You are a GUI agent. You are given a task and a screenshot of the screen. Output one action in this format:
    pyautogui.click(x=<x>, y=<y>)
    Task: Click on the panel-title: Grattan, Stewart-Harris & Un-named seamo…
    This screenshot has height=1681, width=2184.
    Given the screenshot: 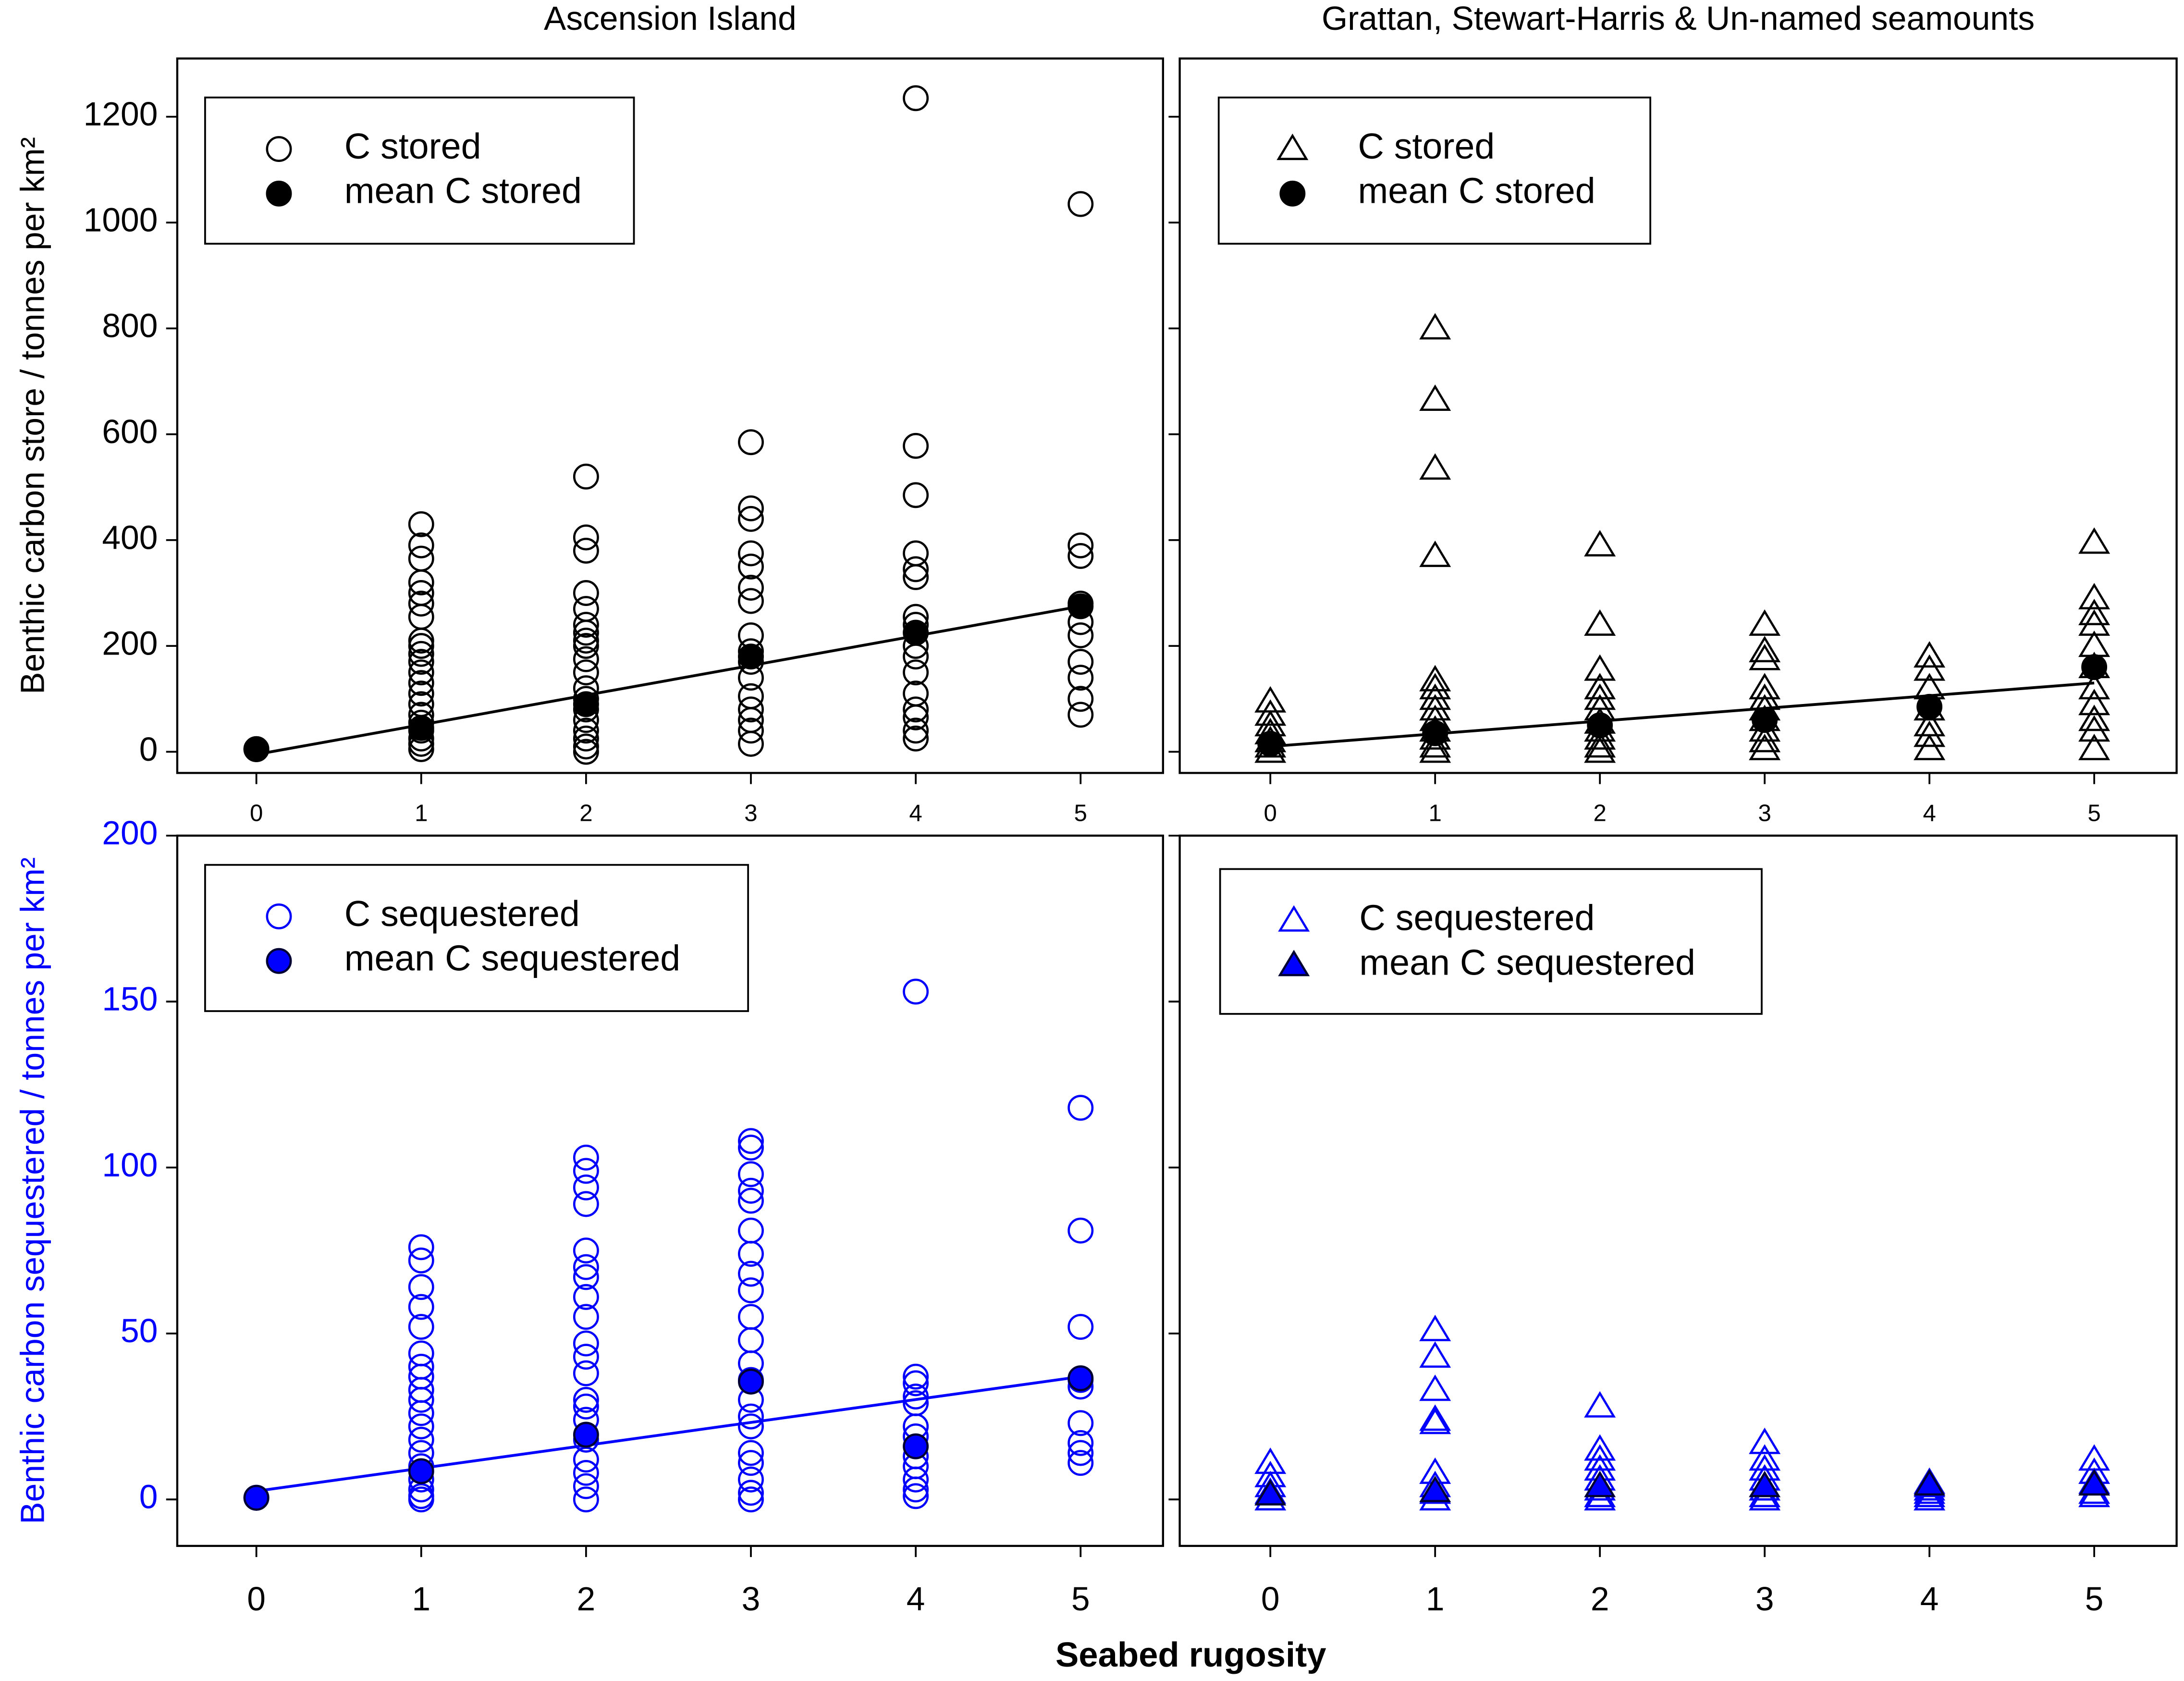 What is the action you would take?
    pyautogui.click(x=1678, y=18)
    